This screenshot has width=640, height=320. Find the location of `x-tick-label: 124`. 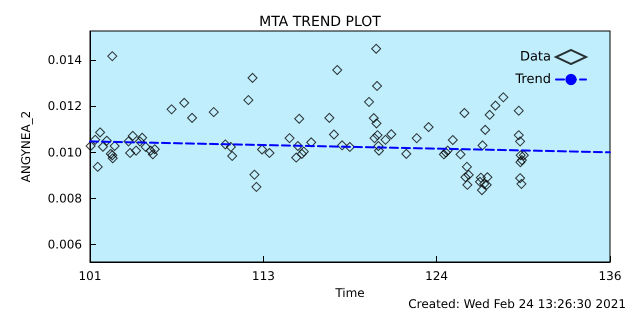

x-tick-label: 124 is located at coordinates (436, 276).